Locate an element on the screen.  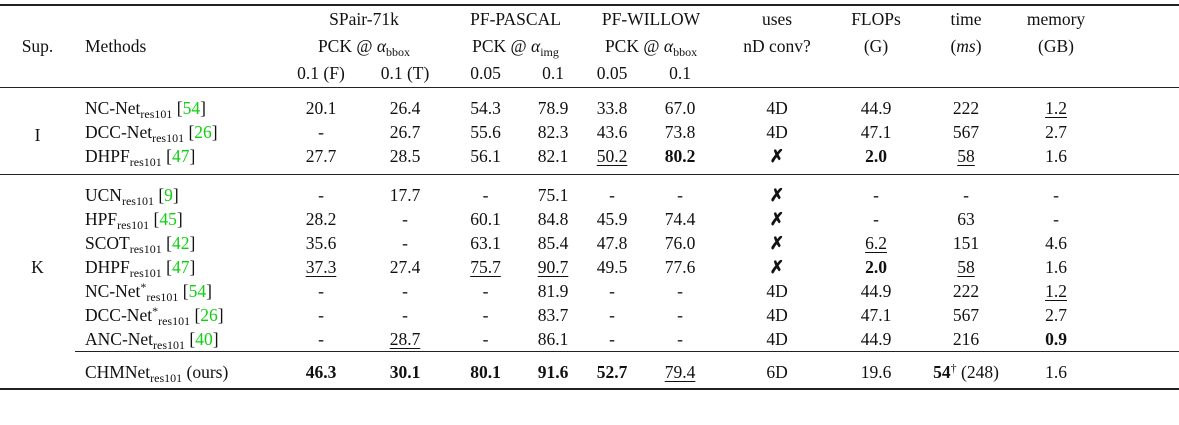
table-cell: 19.6 is located at coordinates (876, 370).